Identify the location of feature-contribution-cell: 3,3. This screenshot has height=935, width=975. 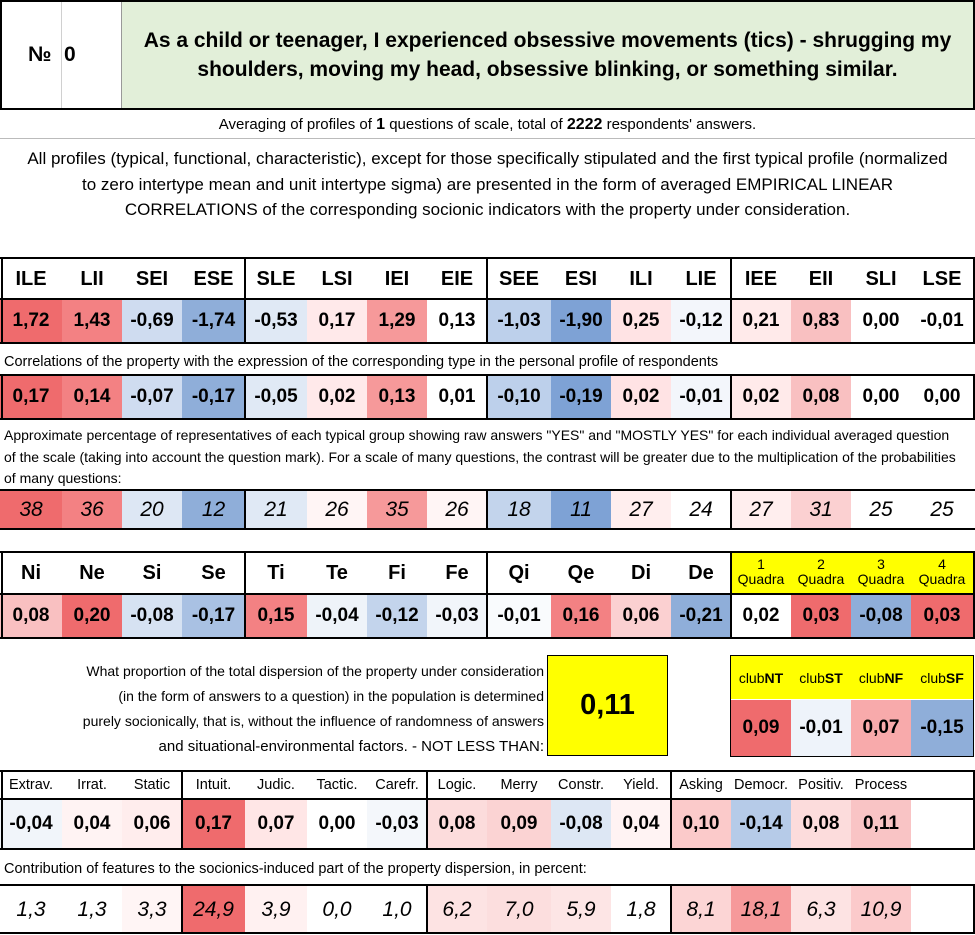
(152, 909).